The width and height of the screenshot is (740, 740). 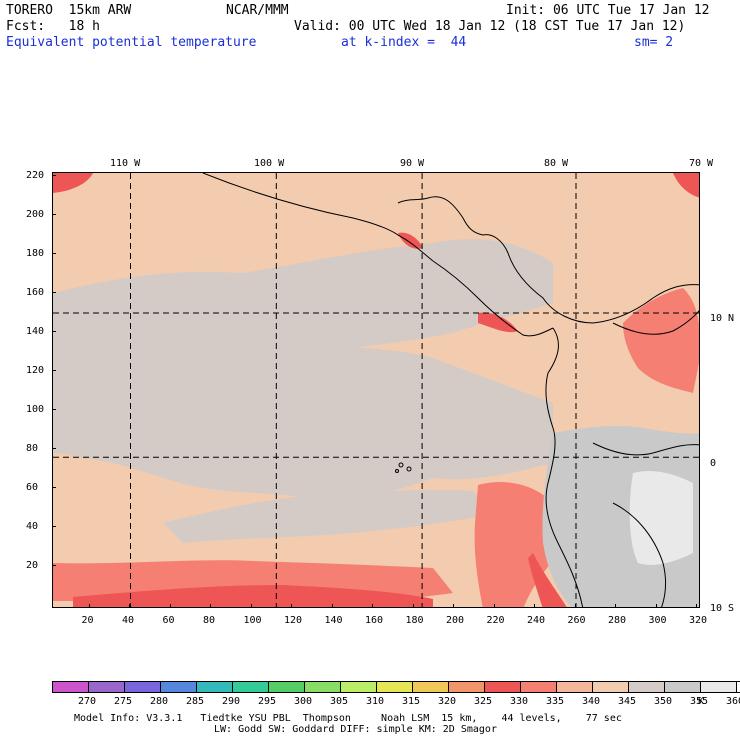 What do you see at coordinates (339, 701) in the screenshot?
I see `colorbar-label: 305` at bounding box center [339, 701].